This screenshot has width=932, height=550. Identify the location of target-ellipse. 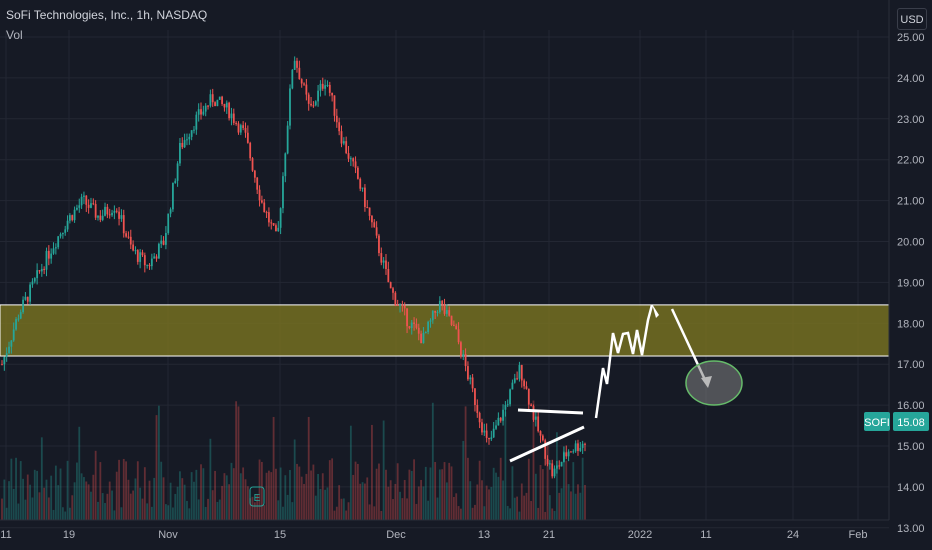
(714, 383).